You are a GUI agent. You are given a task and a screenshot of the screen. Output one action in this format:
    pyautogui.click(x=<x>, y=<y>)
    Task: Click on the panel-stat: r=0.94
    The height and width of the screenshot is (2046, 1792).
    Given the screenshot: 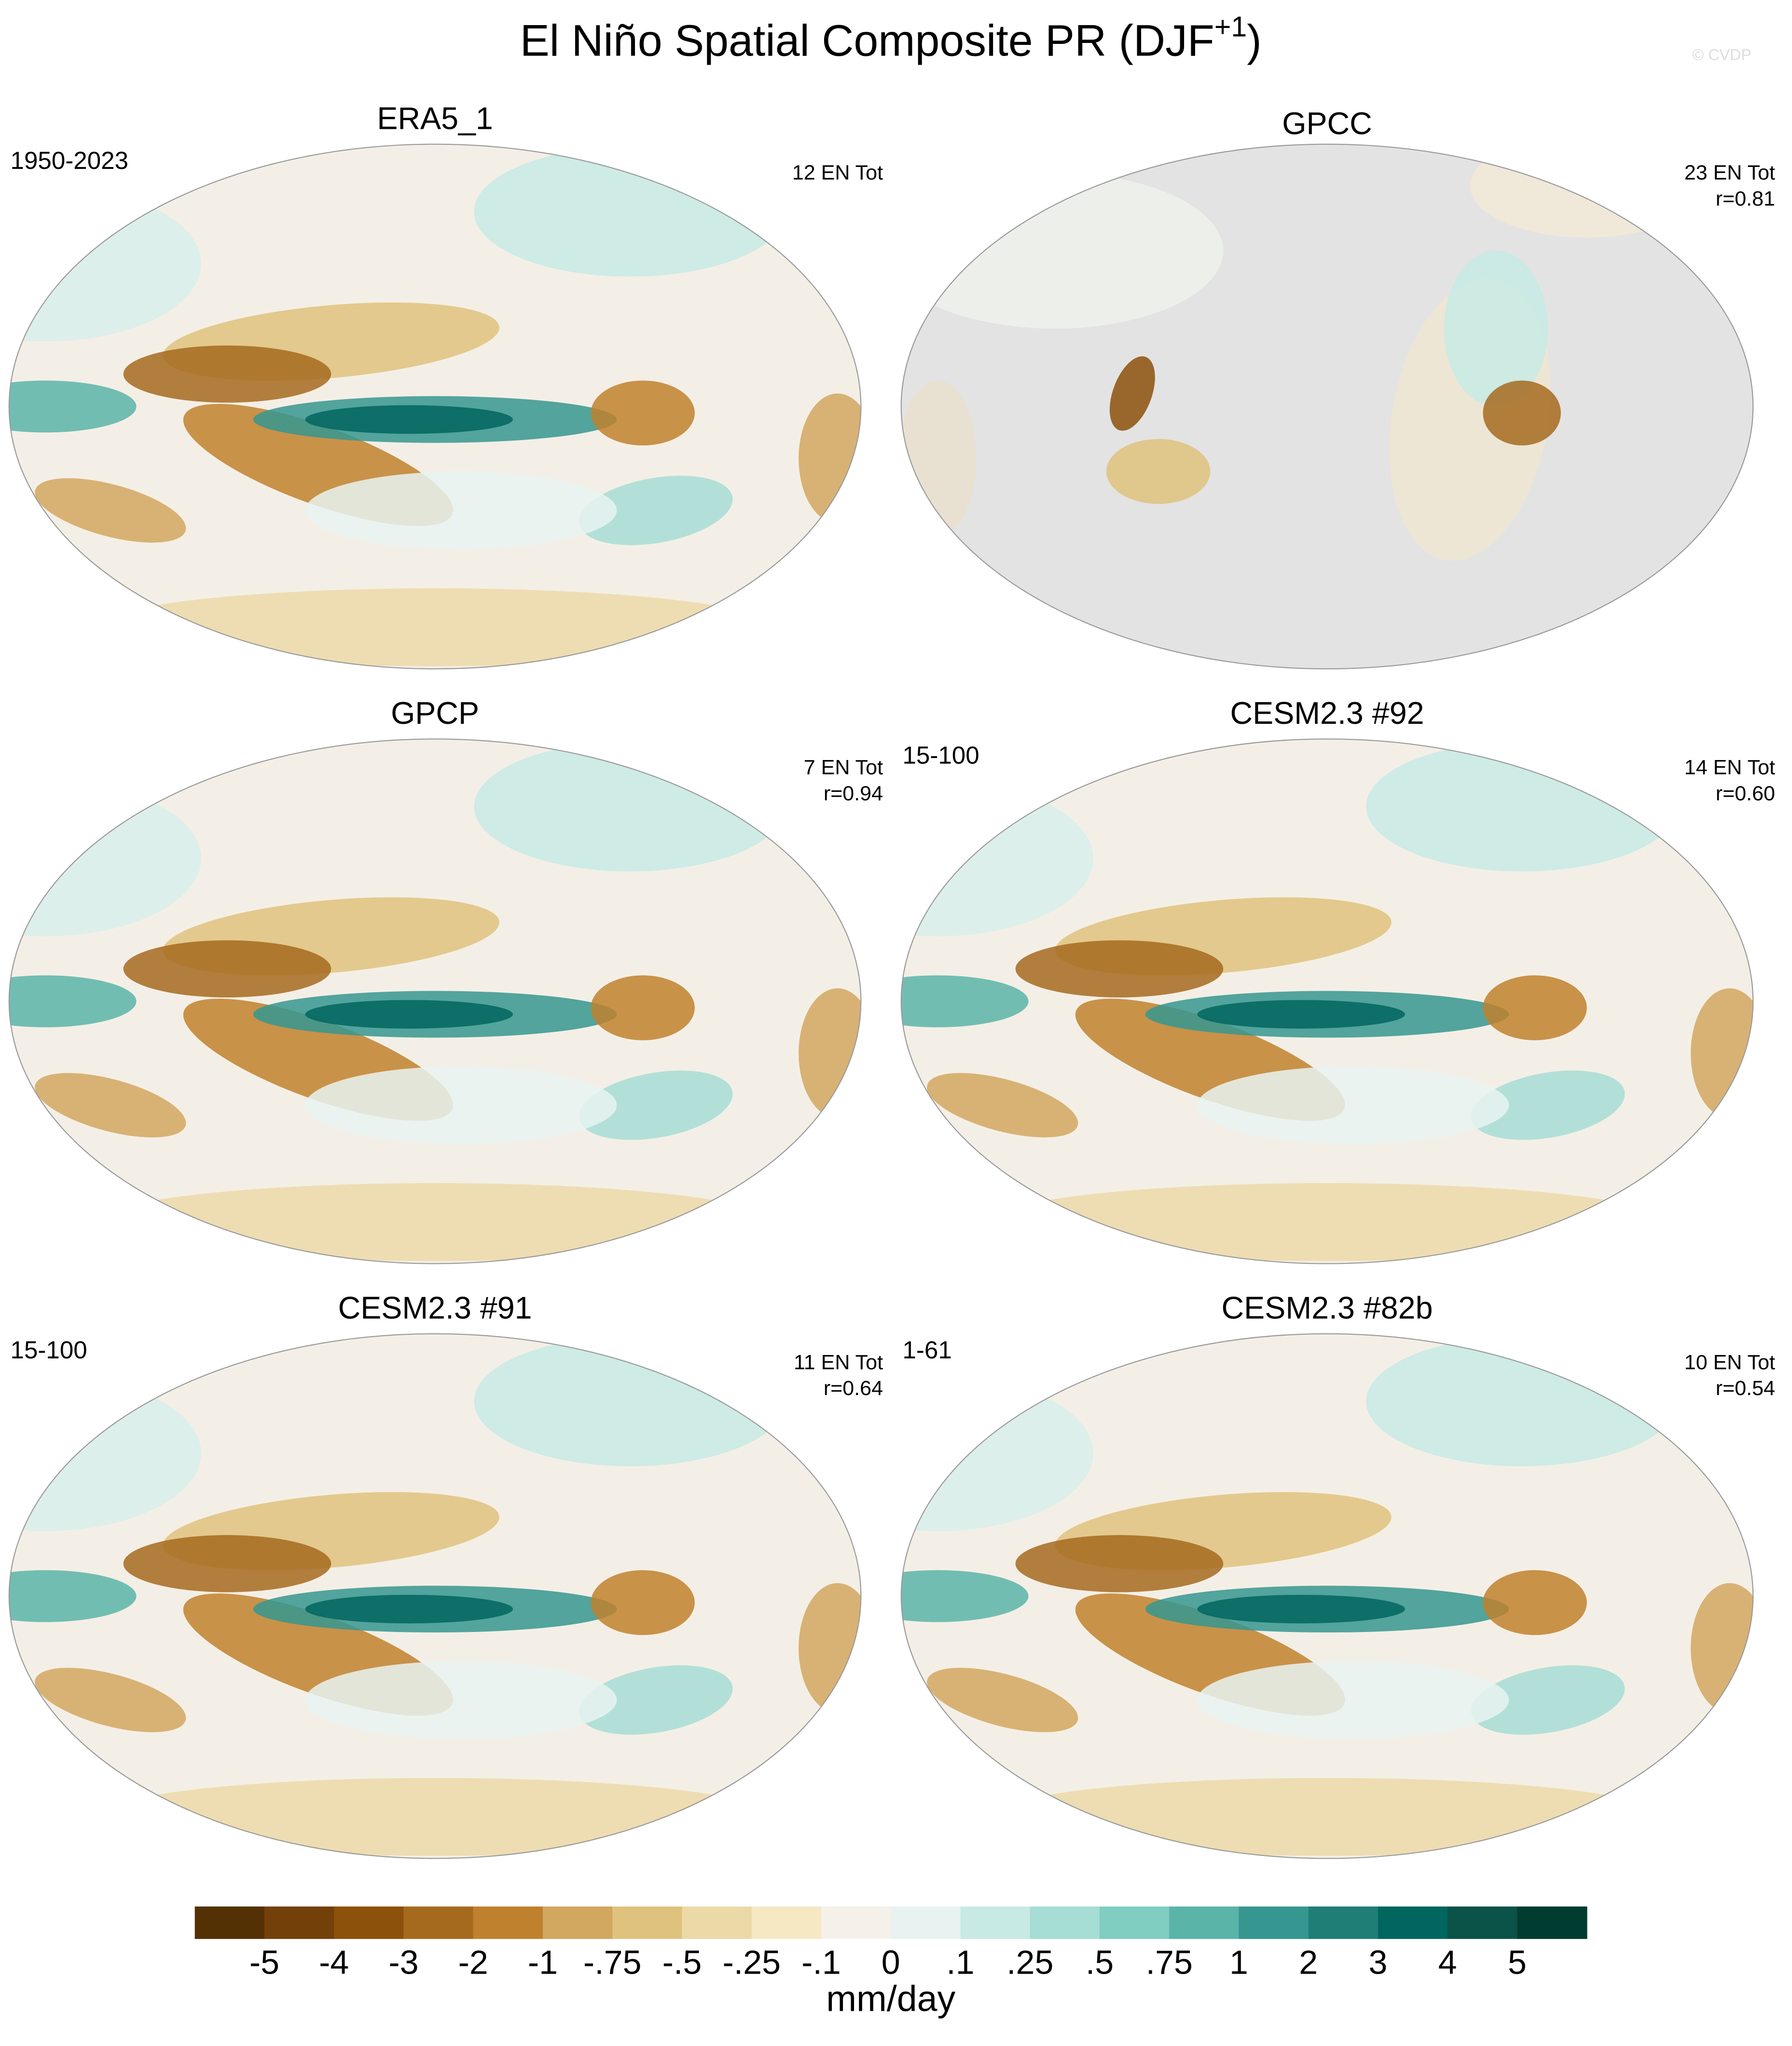 What is the action you would take?
    pyautogui.click(x=853, y=793)
    